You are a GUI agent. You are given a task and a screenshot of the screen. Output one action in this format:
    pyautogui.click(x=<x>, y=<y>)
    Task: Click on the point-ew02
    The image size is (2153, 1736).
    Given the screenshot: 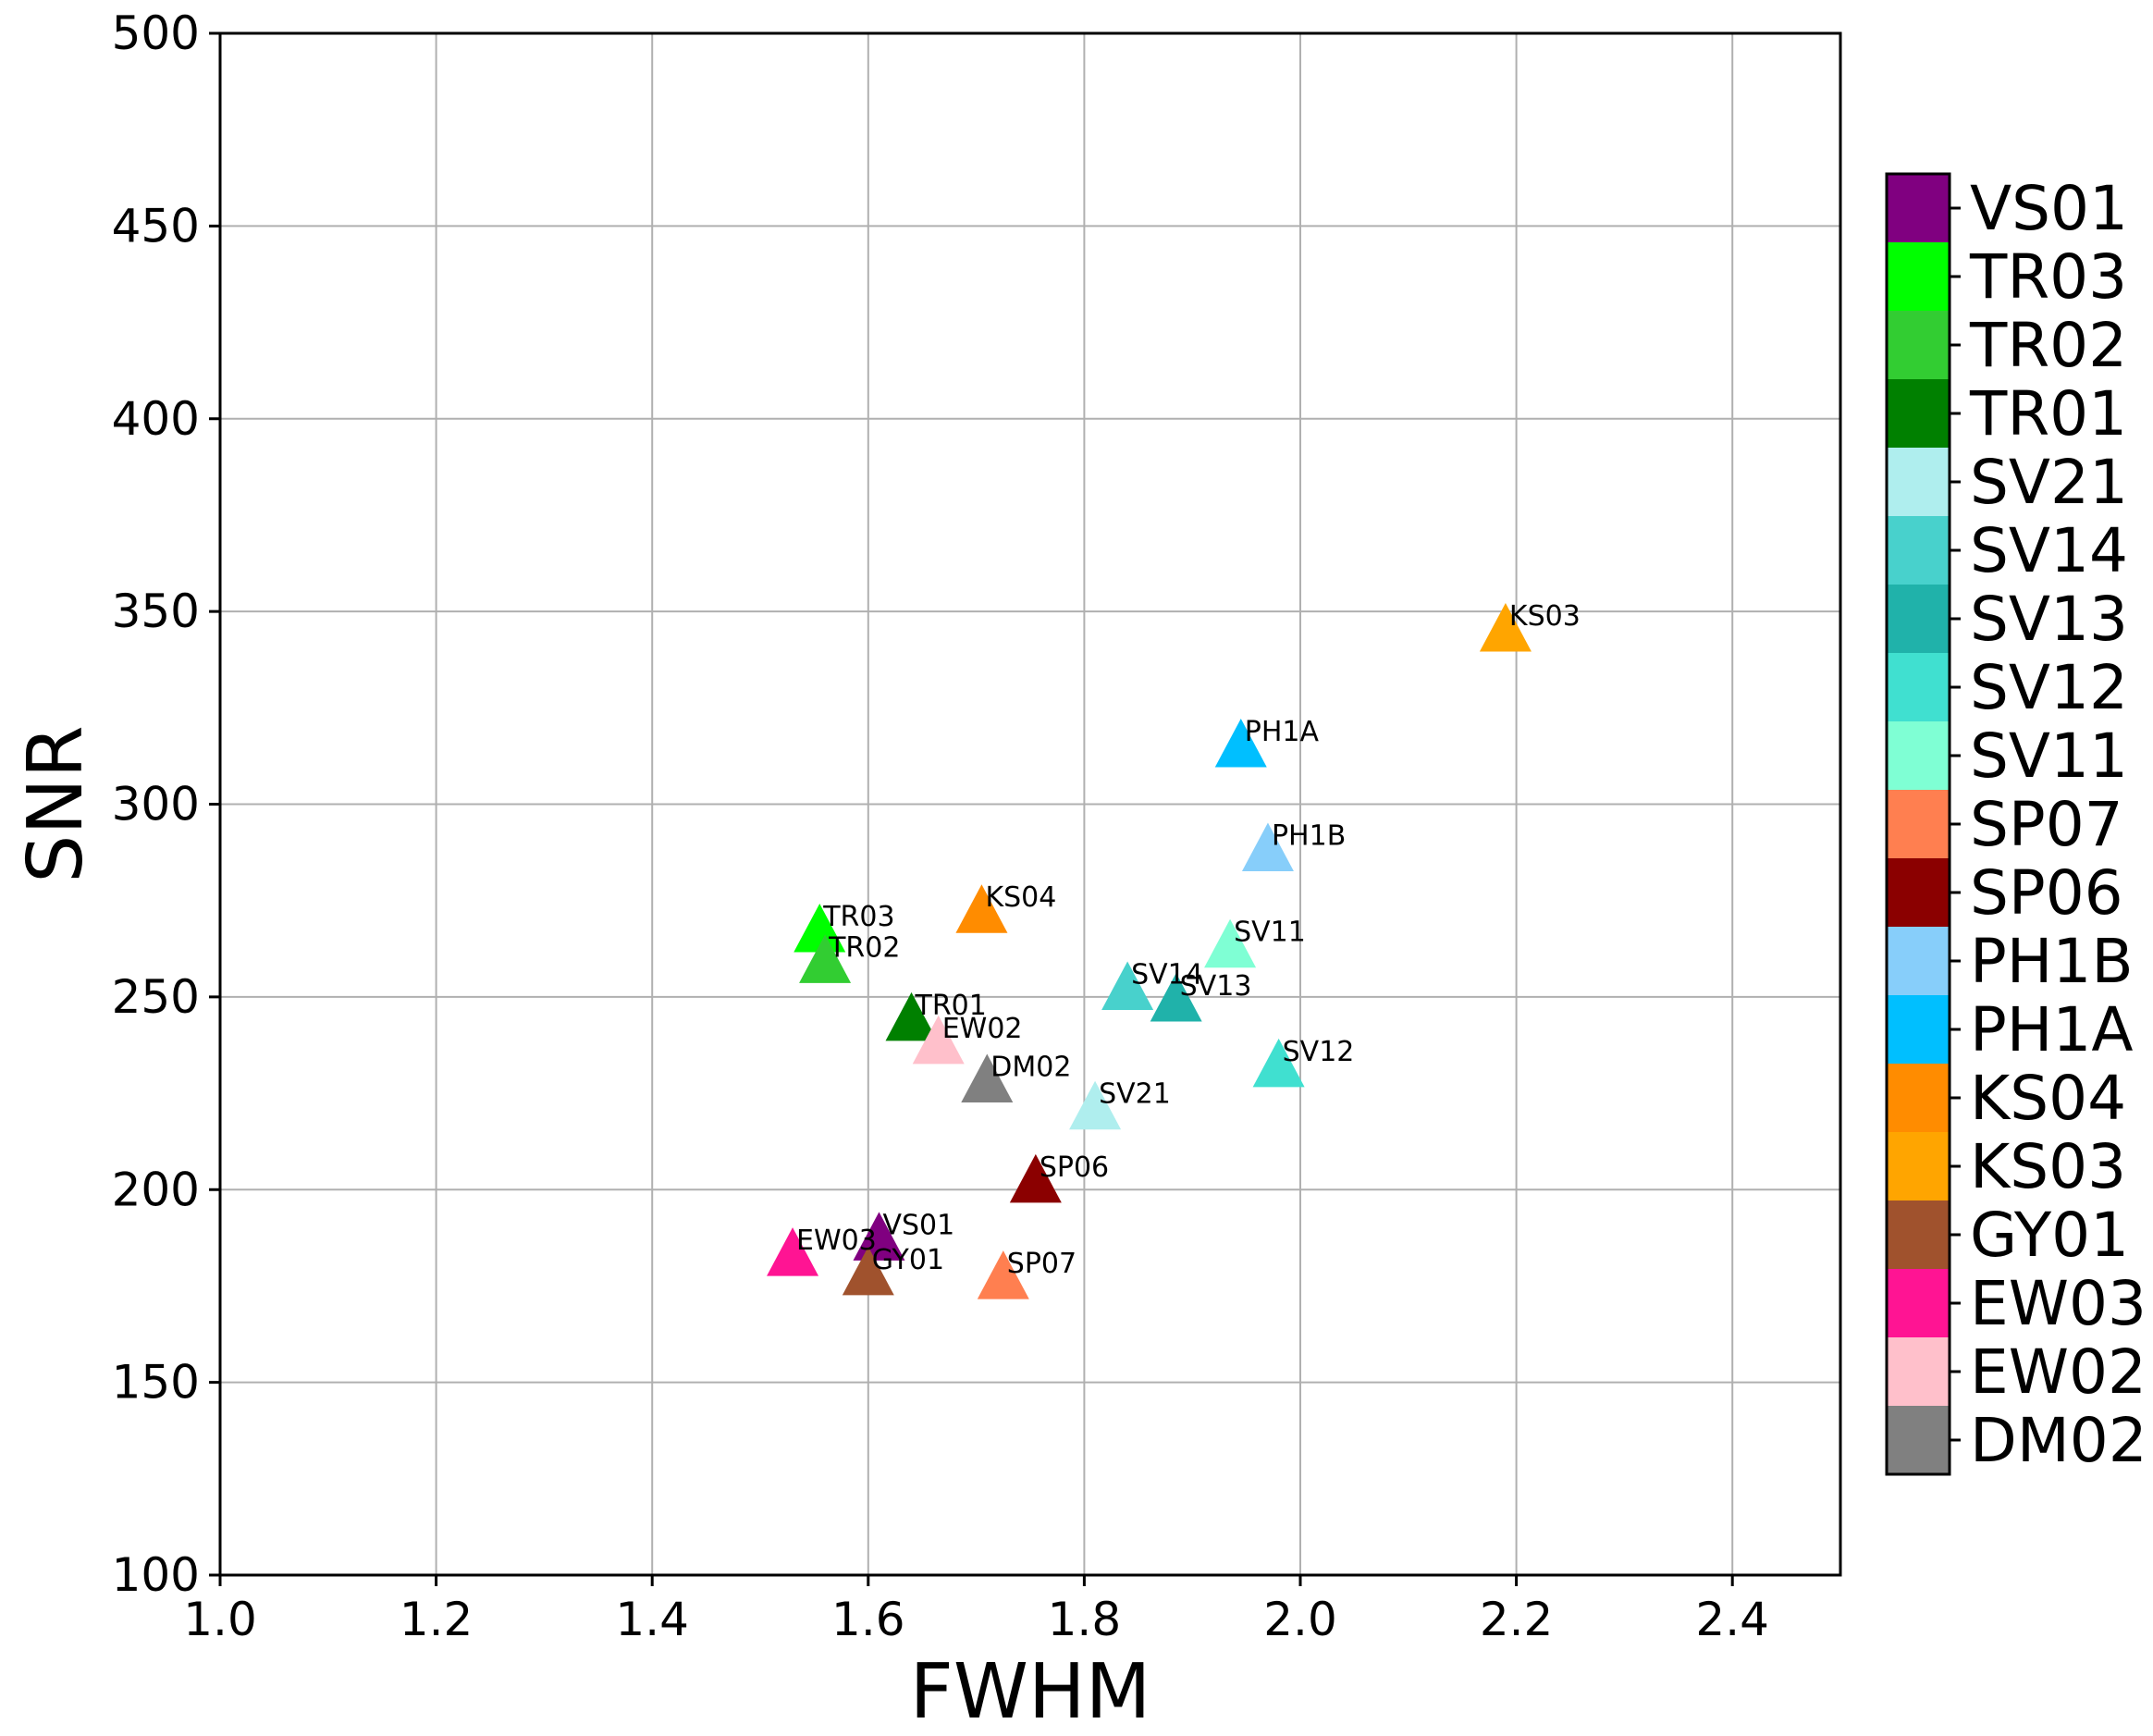 What is the action you would take?
    pyautogui.click(x=939, y=1040)
    